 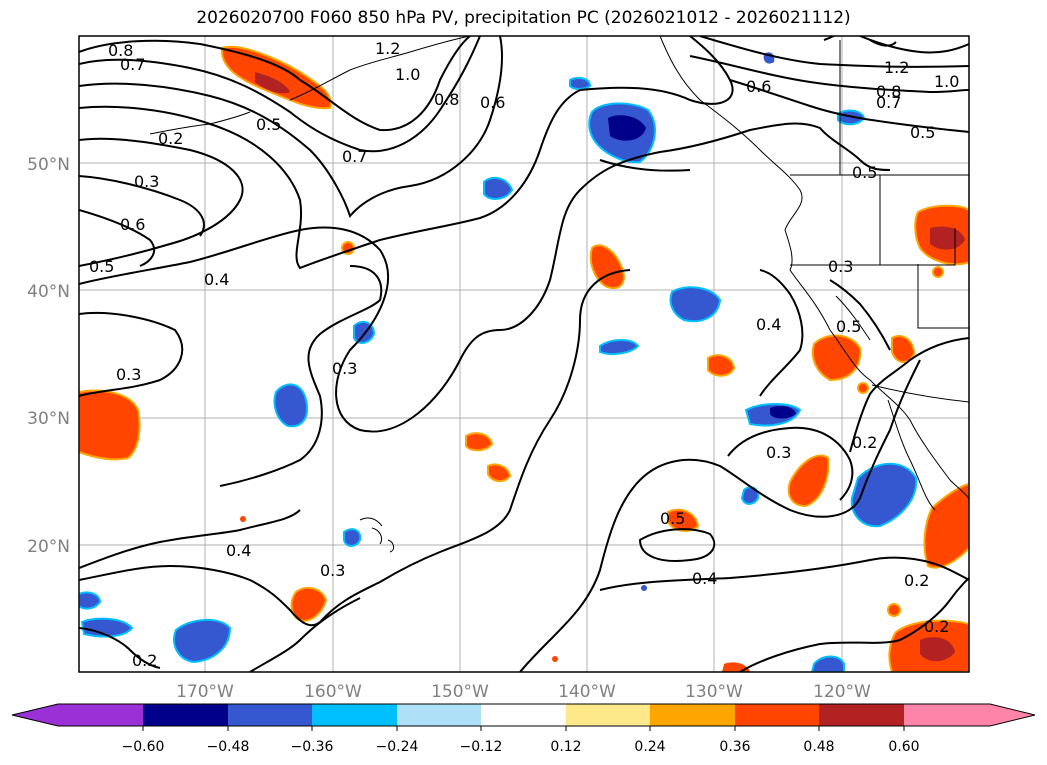 What do you see at coordinates (460, 692) in the screenshot?
I see `lon-label: 150°W` at bounding box center [460, 692].